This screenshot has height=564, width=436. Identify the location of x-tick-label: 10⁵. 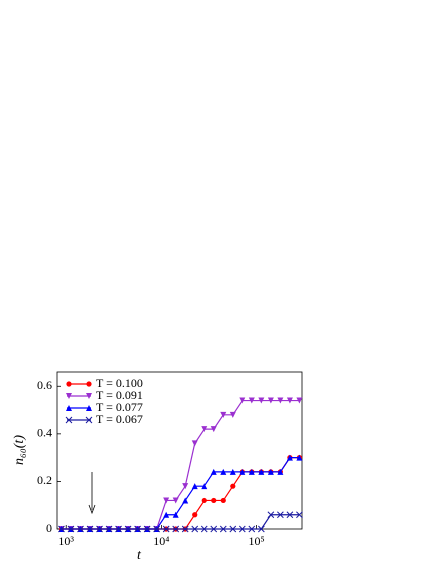
(256, 541).